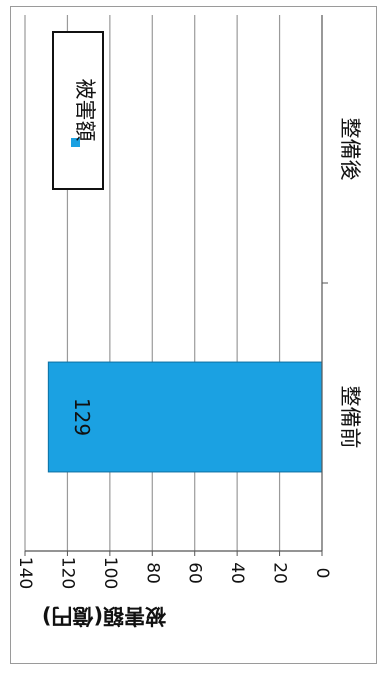 The width and height of the screenshot is (384, 674). What do you see at coordinates (350, 417) in the screenshot?
I see `category-label: 整備前` at bounding box center [350, 417].